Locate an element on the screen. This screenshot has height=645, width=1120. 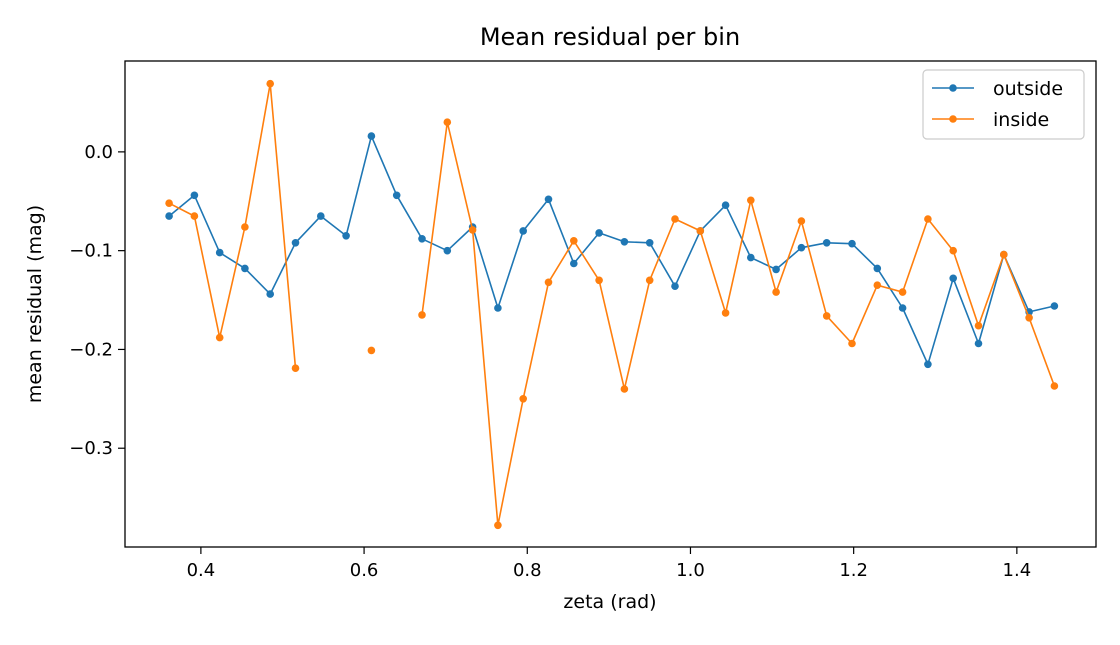
legend-label-outside: outside is located at coordinates (1028, 89).